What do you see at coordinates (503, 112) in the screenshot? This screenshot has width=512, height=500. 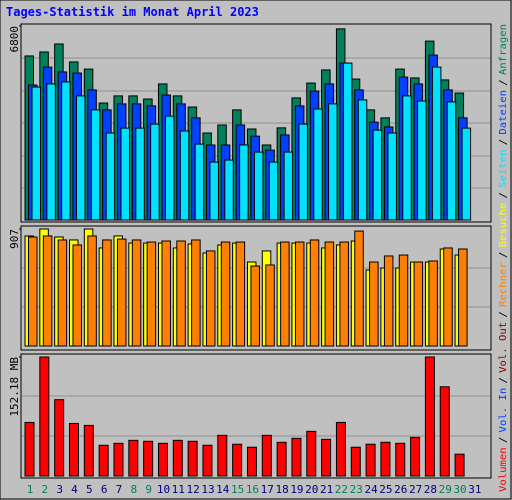 I see `legend-entry: Dateien` at bounding box center [503, 112].